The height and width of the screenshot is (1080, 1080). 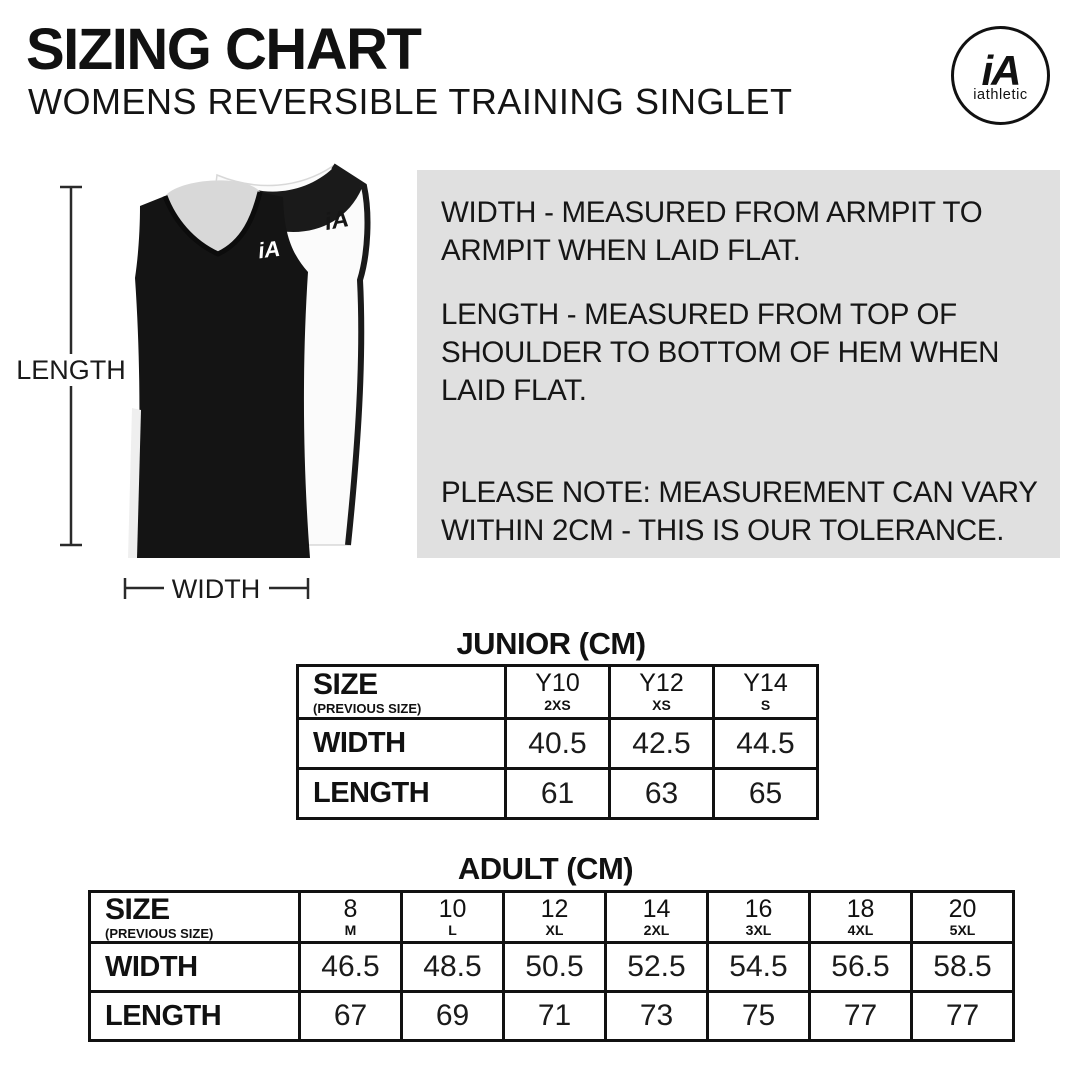 What do you see at coordinates (758, 1016) in the screenshot?
I see `length-value: 75` at bounding box center [758, 1016].